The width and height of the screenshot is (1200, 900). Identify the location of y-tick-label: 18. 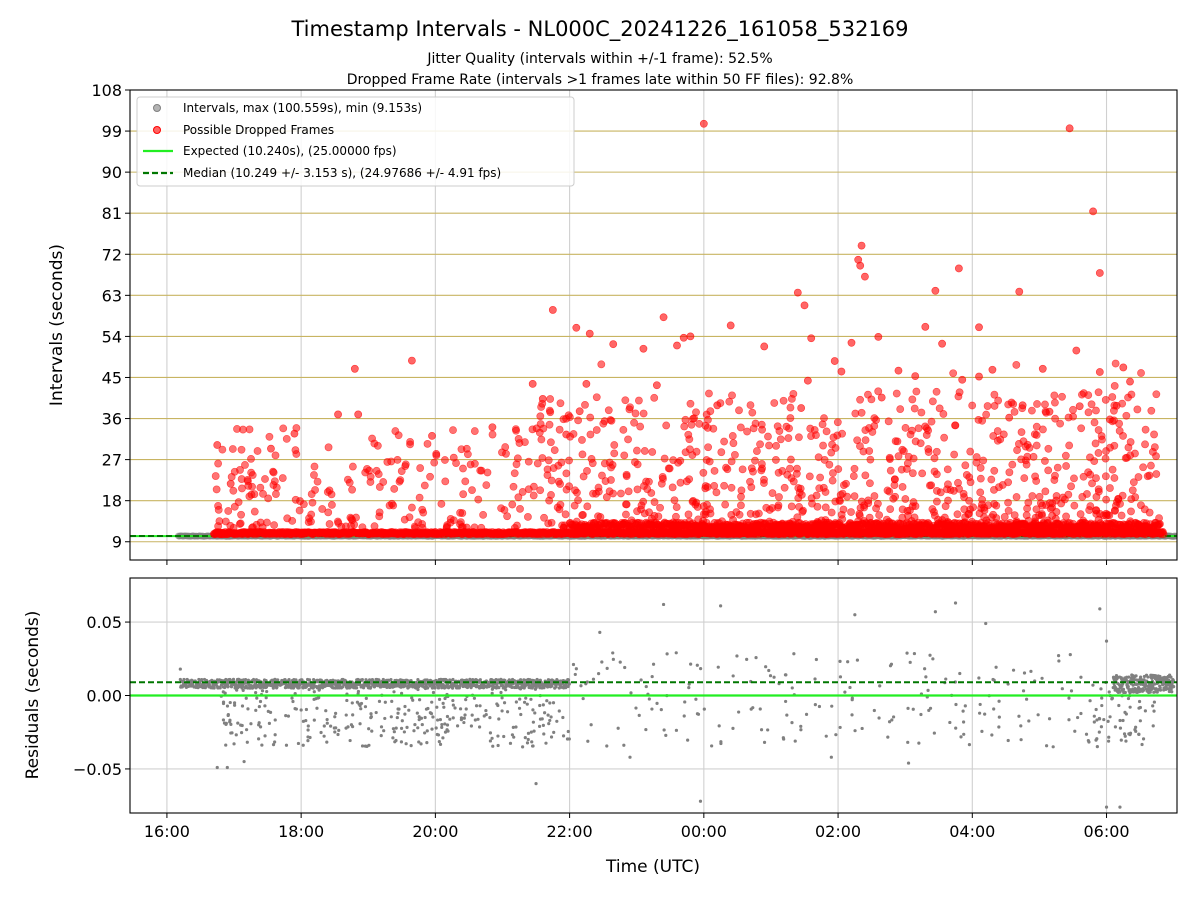
(112, 501).